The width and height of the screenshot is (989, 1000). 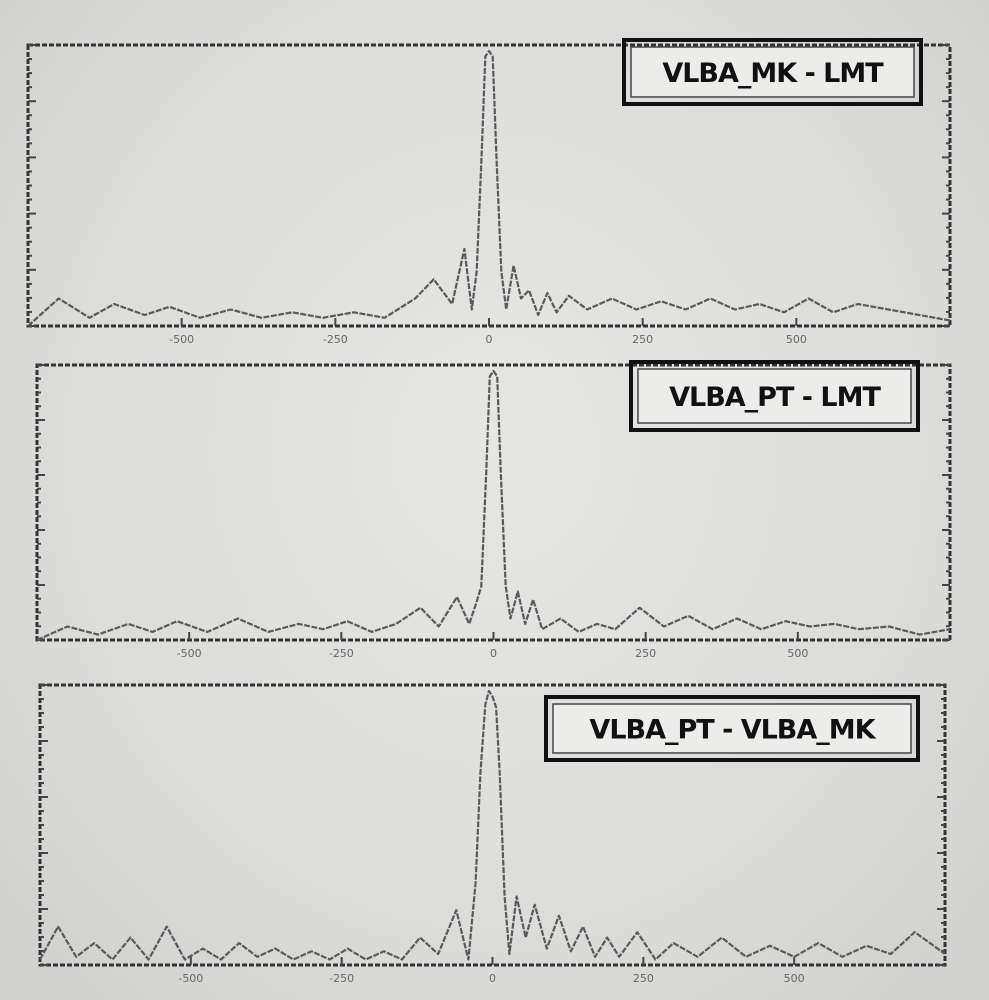 I want to click on legend-label: VLBA_PT - VLBA_MK, so click(x=732, y=730).